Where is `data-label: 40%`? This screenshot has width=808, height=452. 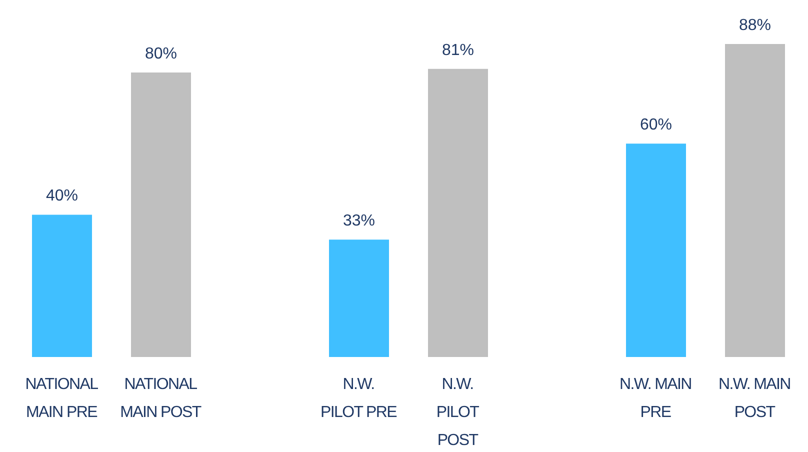 data-label: 40% is located at coordinates (62, 196).